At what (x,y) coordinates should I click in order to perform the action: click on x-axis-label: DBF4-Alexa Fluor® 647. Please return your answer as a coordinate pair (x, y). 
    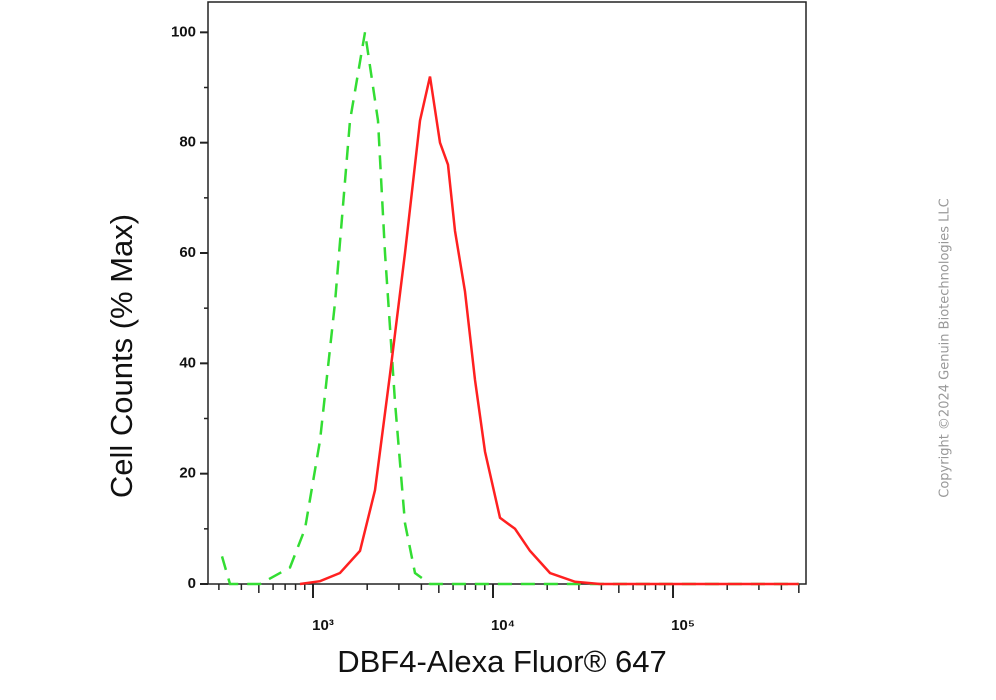
    Looking at the image, I should click on (502, 661).